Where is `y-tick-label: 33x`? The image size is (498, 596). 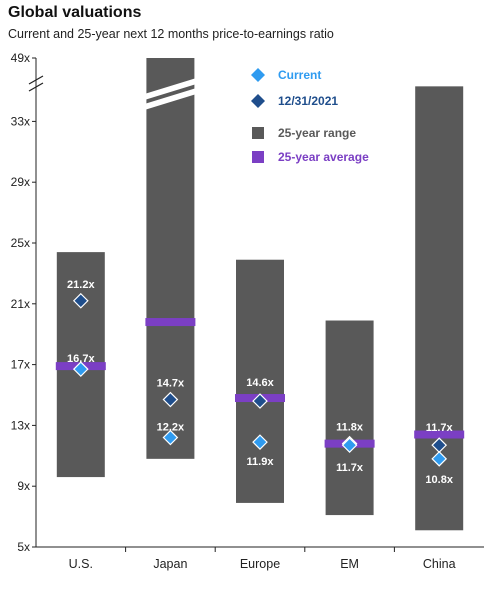 y-tick-label: 33x is located at coordinates (20, 121).